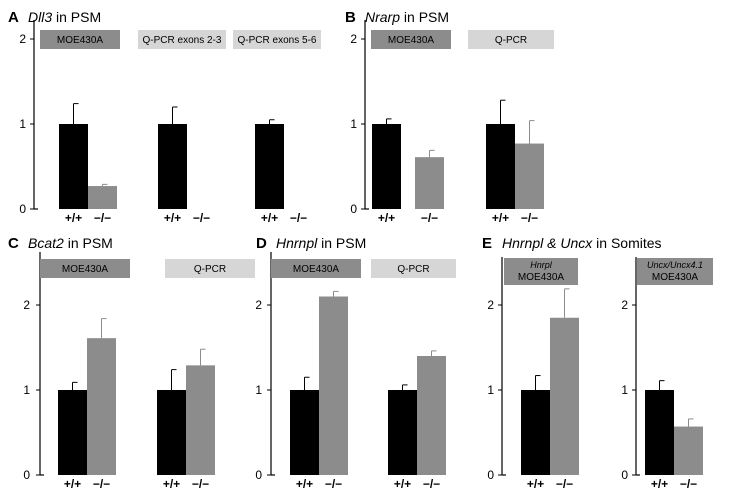  I want to click on panel-letter: E, so click(487, 243).